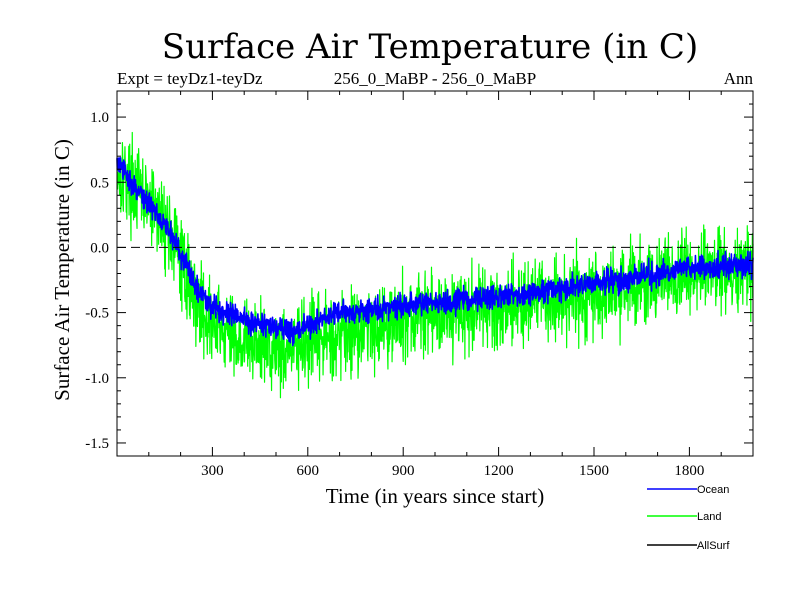  What do you see at coordinates (430, 47) in the screenshot?
I see `chart-title: Surface Air Temperature (in C)` at bounding box center [430, 47].